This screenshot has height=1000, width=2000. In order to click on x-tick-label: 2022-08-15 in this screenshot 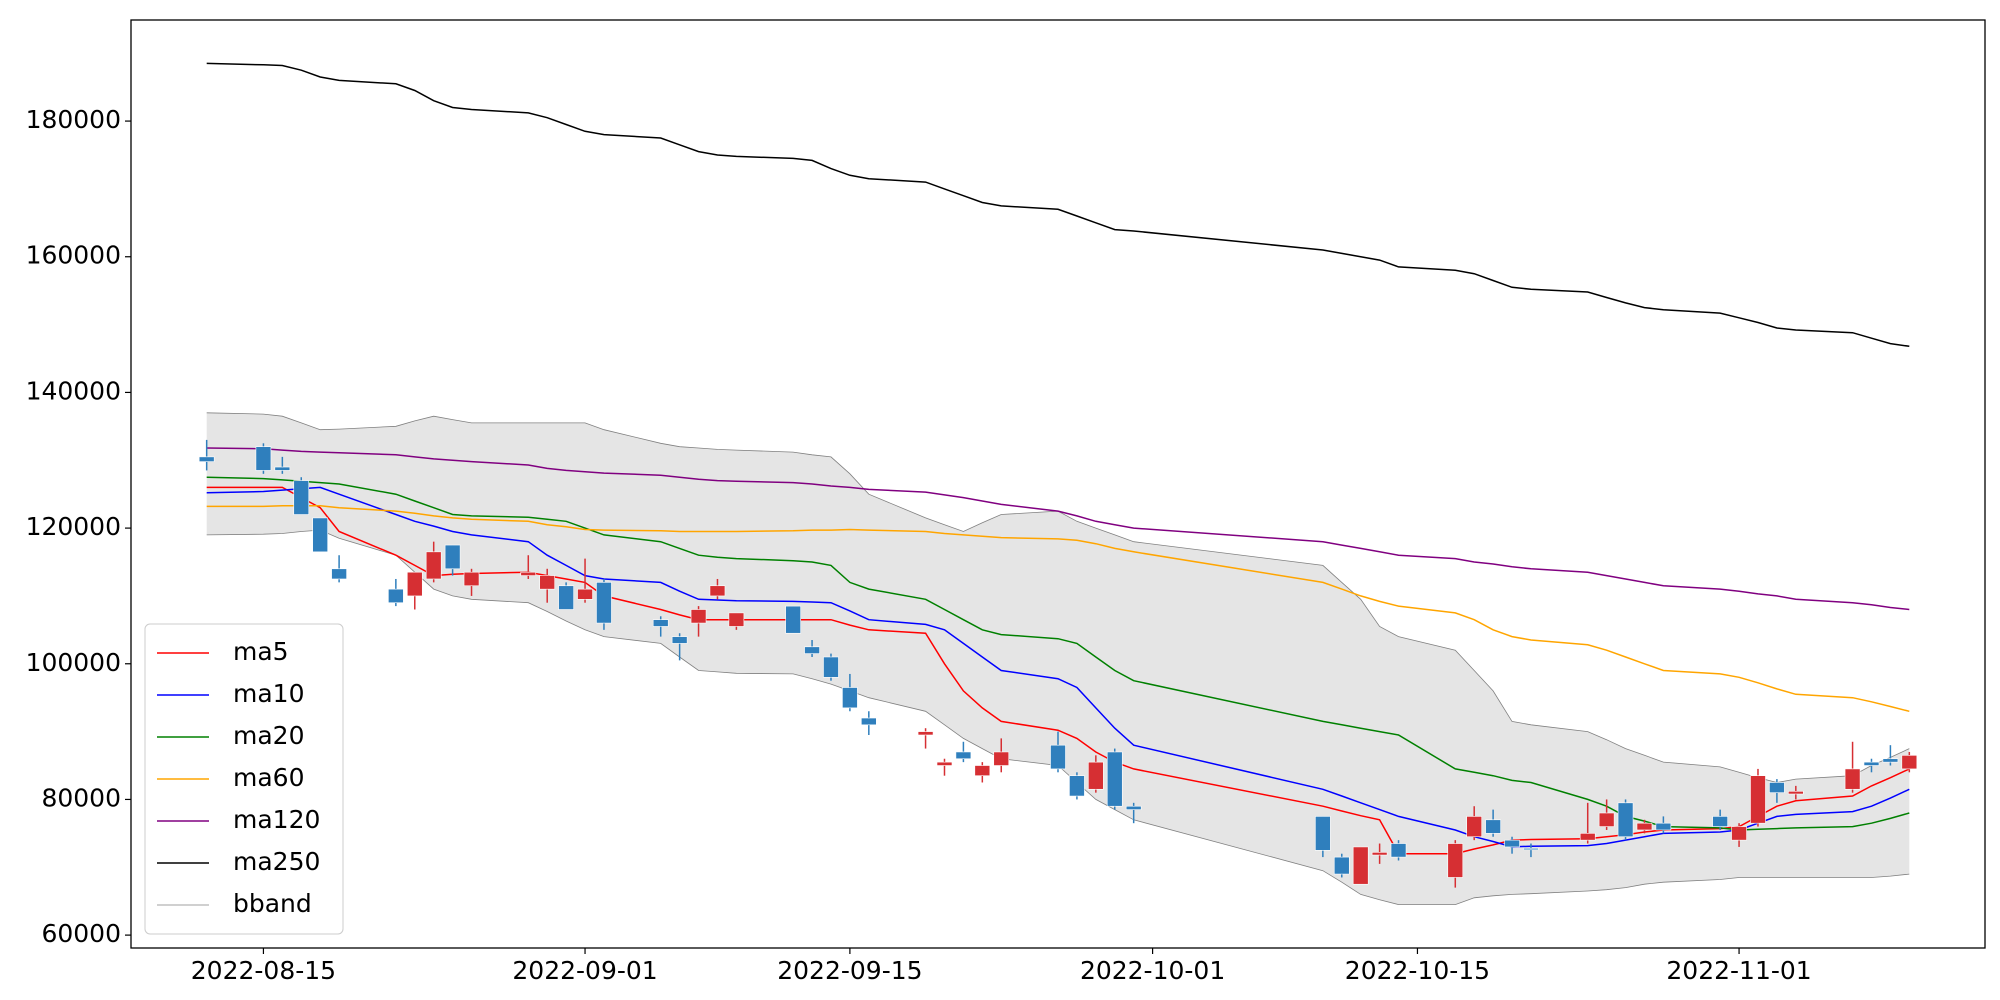, I will do `click(263, 970)`.